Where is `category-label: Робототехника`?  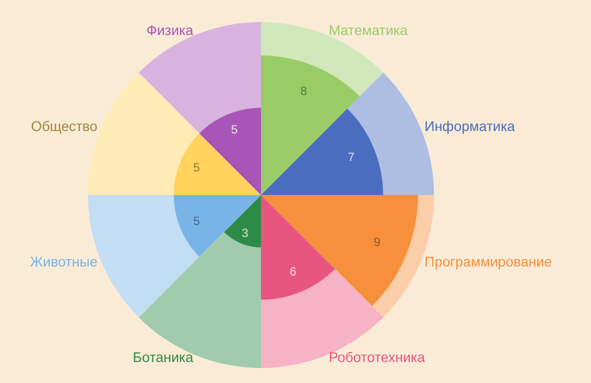 category-label: Робототехника is located at coordinates (377, 357).